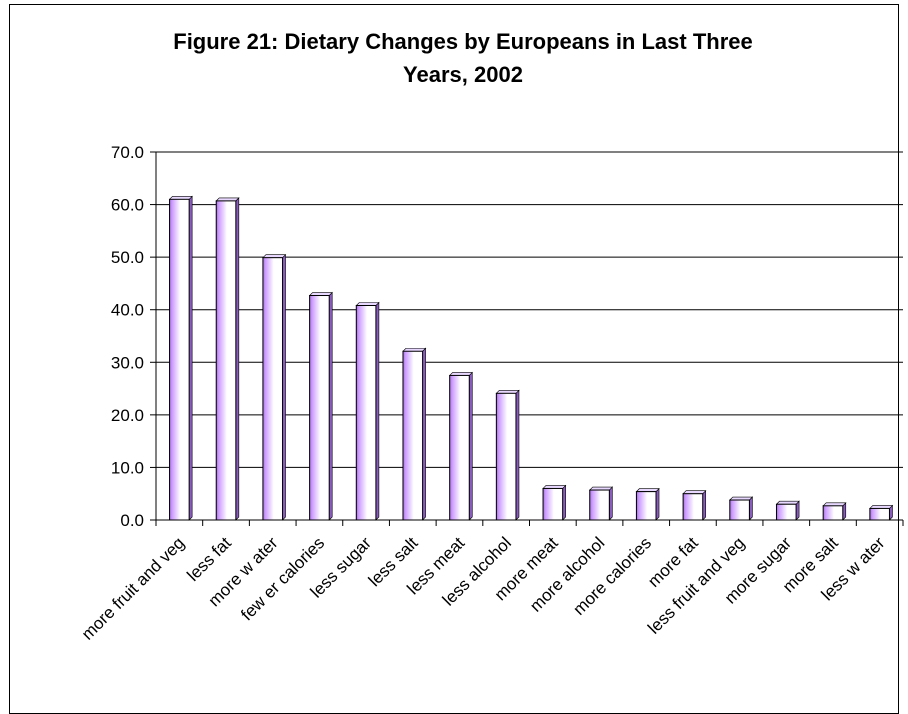 This screenshot has height=714, width=908. I want to click on y-axis: 0.0 10.0 20.0 30.0 40.0 50.0 60.0 70.0, so click(133, 336).